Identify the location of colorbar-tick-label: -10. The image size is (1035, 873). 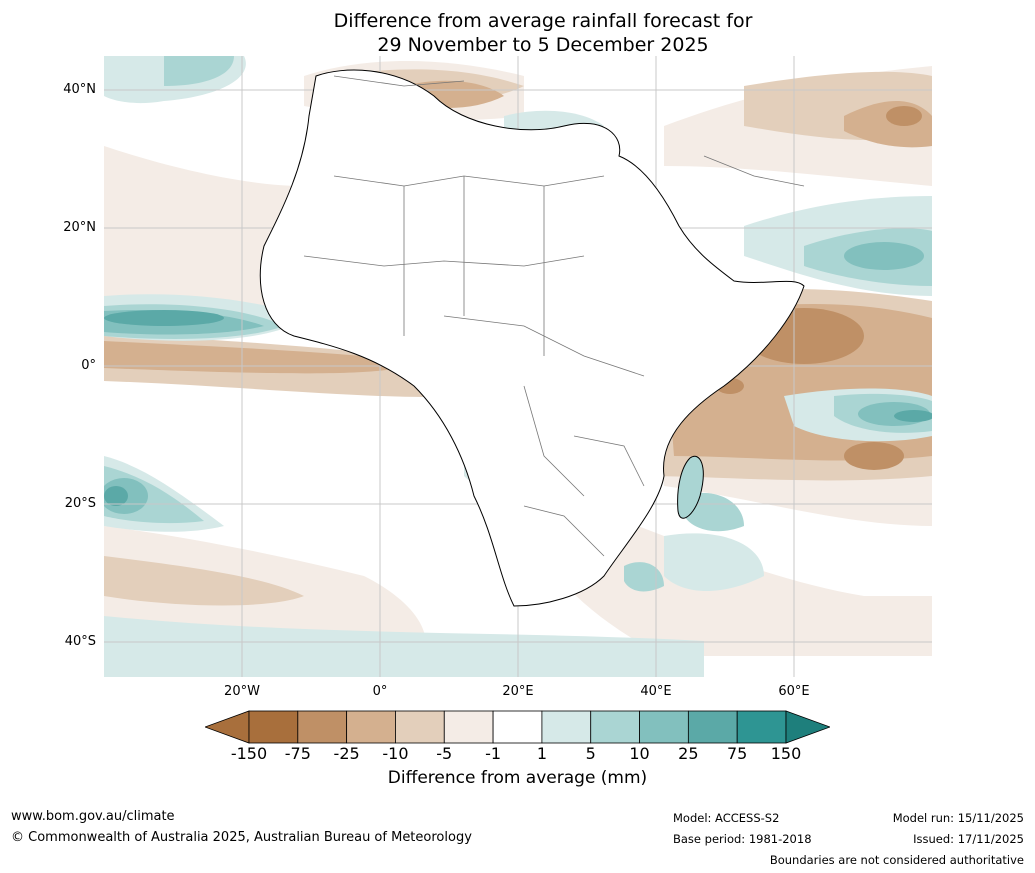
(395, 753).